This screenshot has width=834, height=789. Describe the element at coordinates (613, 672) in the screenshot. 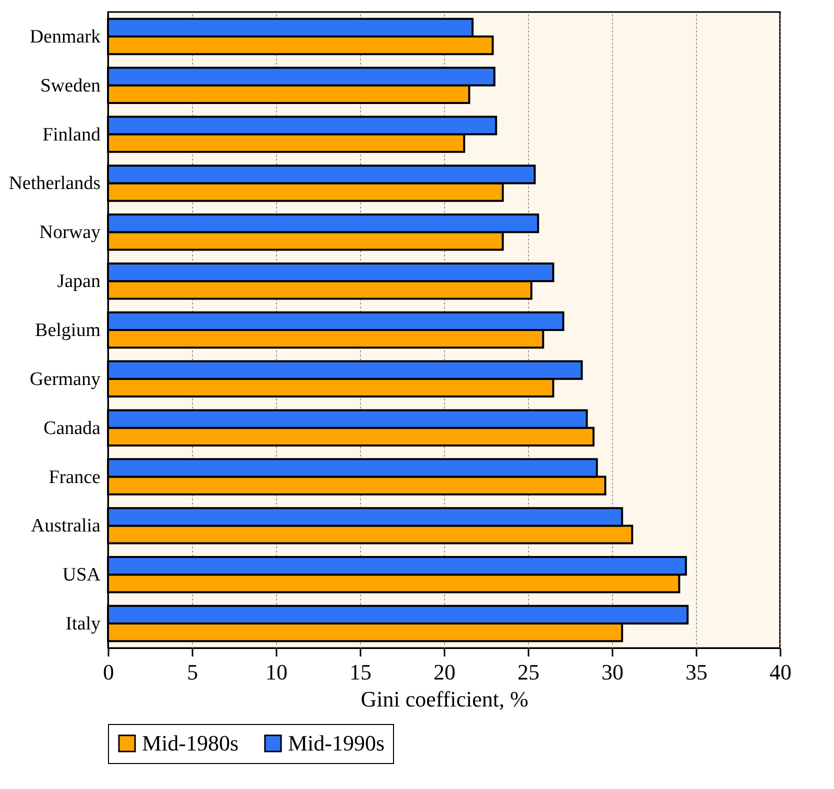

I see `x-tick-label: 30` at that location.